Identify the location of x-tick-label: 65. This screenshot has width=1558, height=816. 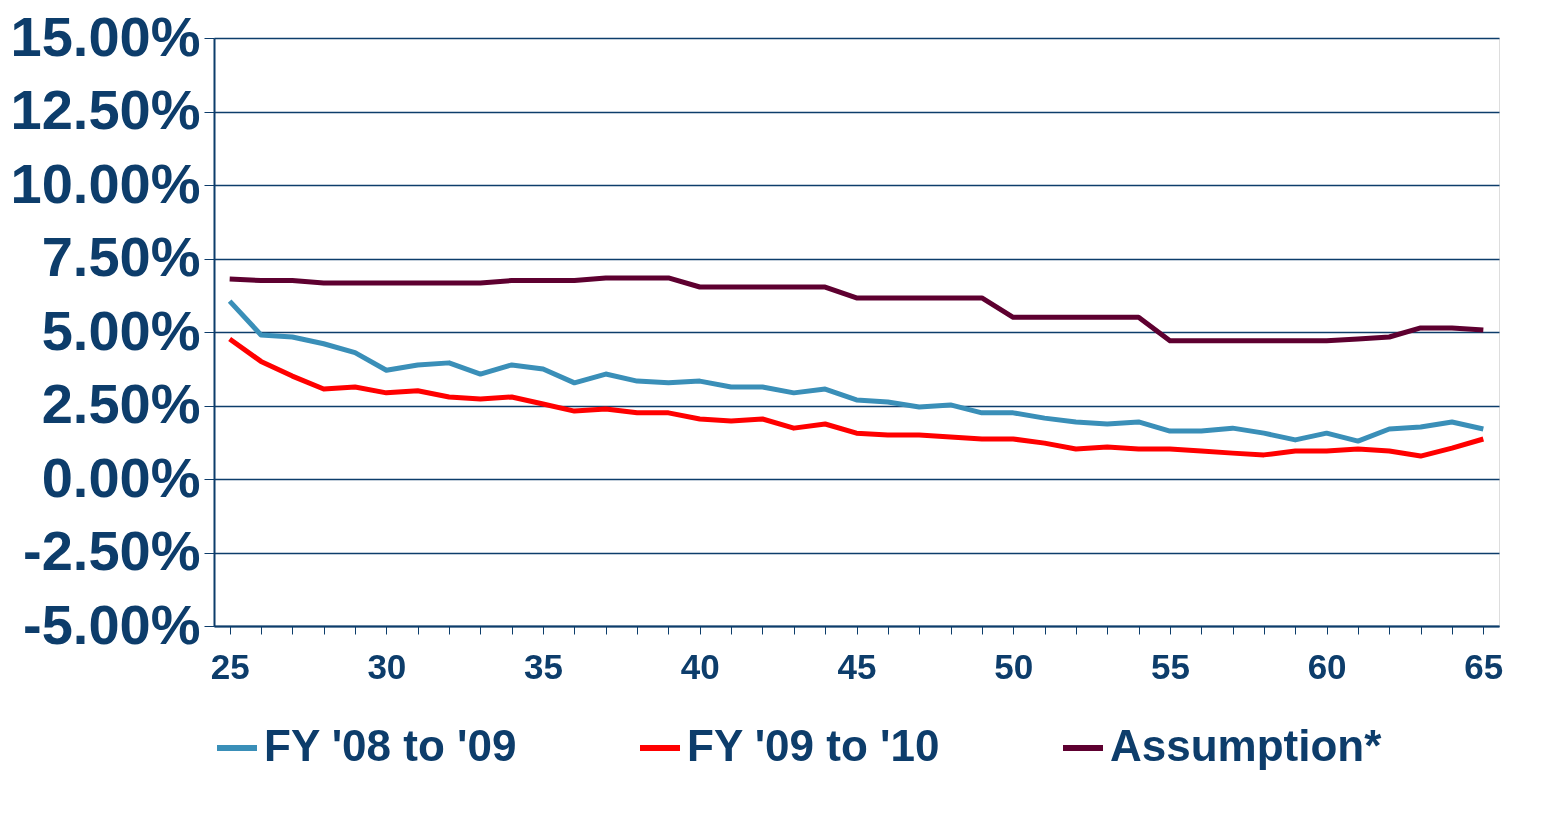
(1484, 666).